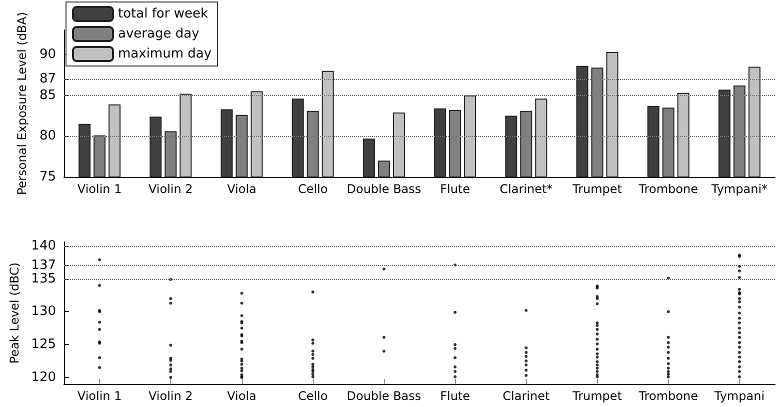 The height and width of the screenshot is (407, 776). I want to click on y-axis-title: Personal Exposure Level (dBA), so click(22, 104).